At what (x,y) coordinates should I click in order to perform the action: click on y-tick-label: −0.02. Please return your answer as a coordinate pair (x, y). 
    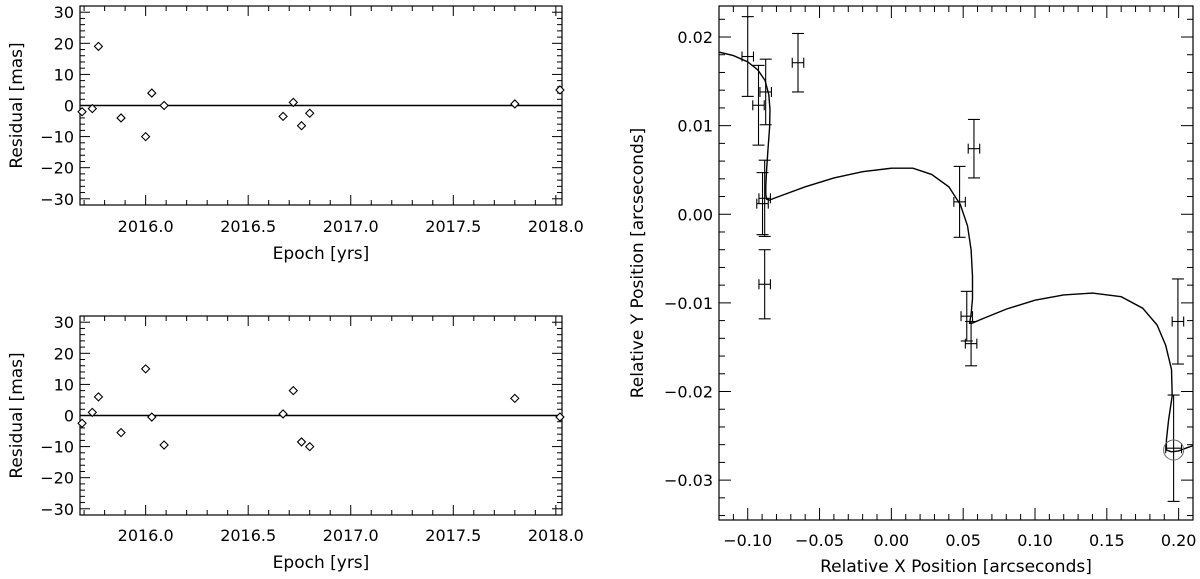
    Looking at the image, I should click on (688, 392).